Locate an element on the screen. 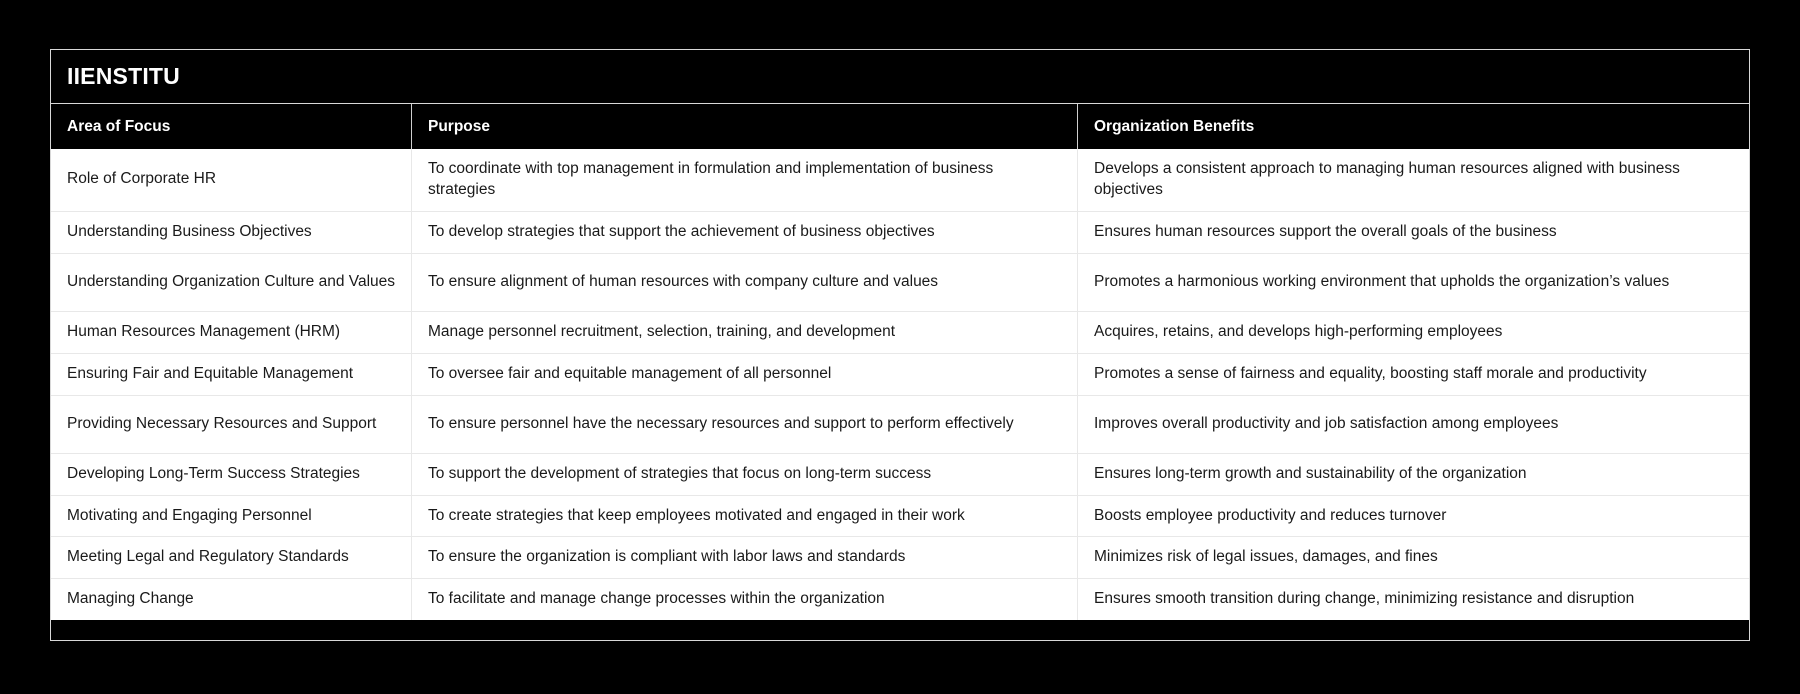  cell-area-of-focus: Understanding Business Objectives is located at coordinates (189, 231).